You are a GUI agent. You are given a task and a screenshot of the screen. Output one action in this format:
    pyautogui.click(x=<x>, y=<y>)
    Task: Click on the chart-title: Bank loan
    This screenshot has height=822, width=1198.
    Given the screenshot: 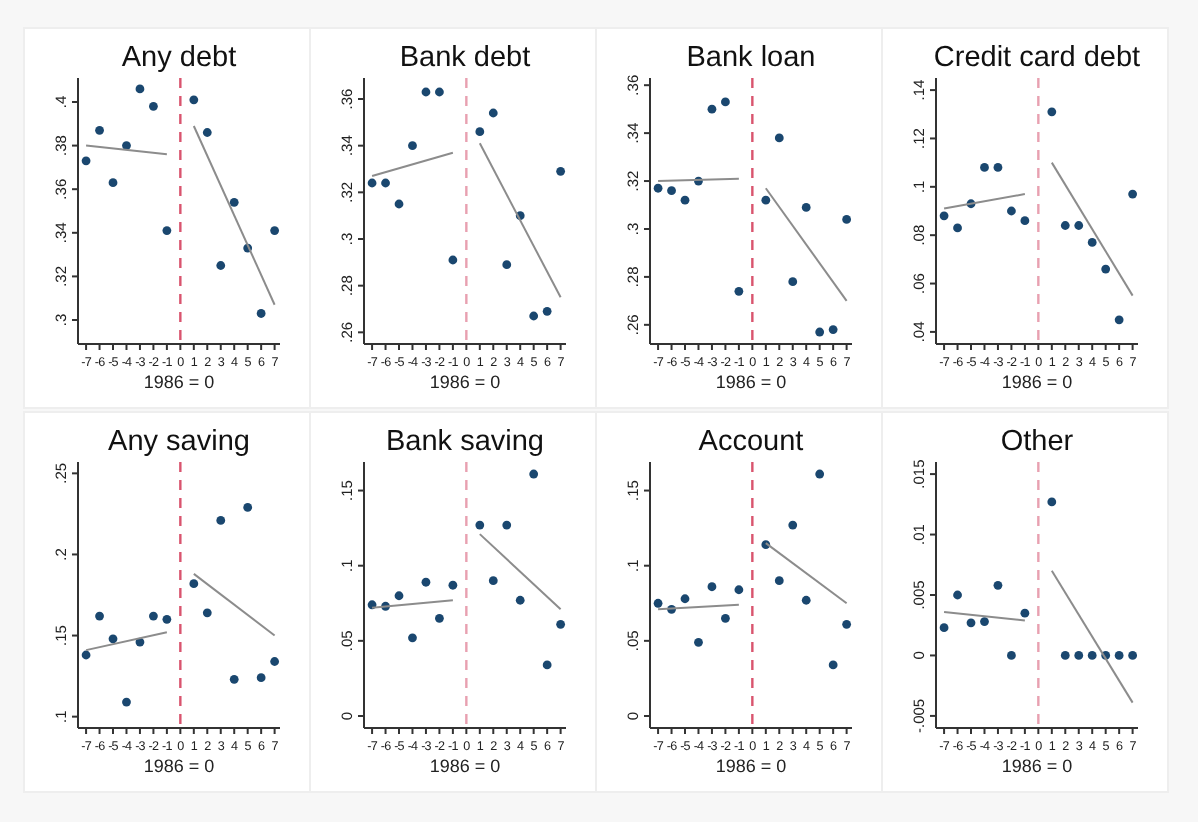 What is the action you would take?
    pyautogui.click(x=751, y=58)
    